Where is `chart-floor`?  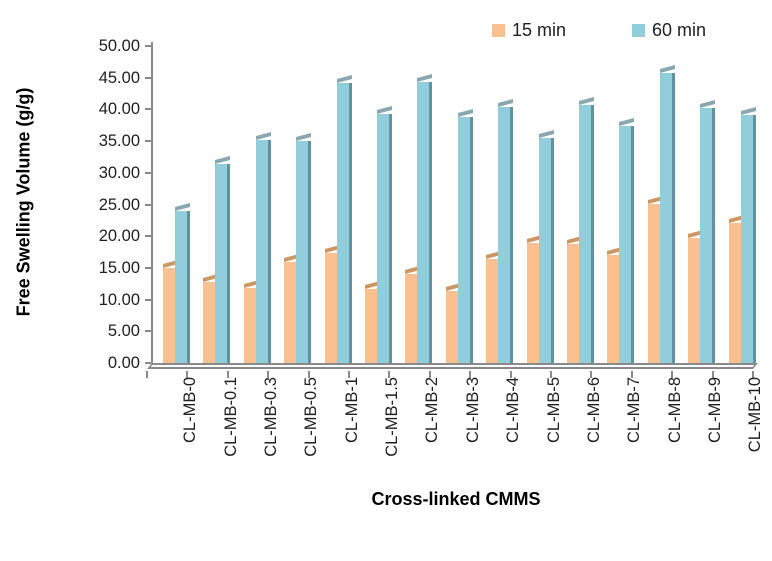 chart-floor is located at coordinates (452, 366).